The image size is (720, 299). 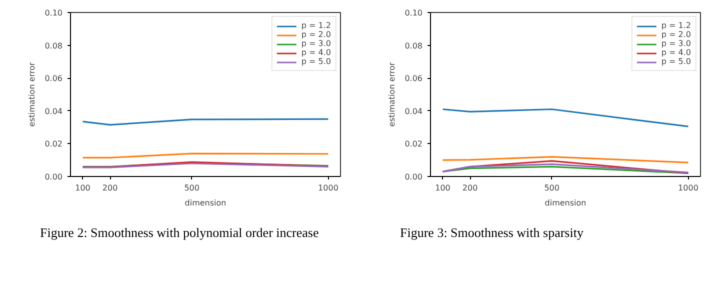 I want to click on caption: Figure 3: Smoothness with sparsity, so click(x=492, y=233).